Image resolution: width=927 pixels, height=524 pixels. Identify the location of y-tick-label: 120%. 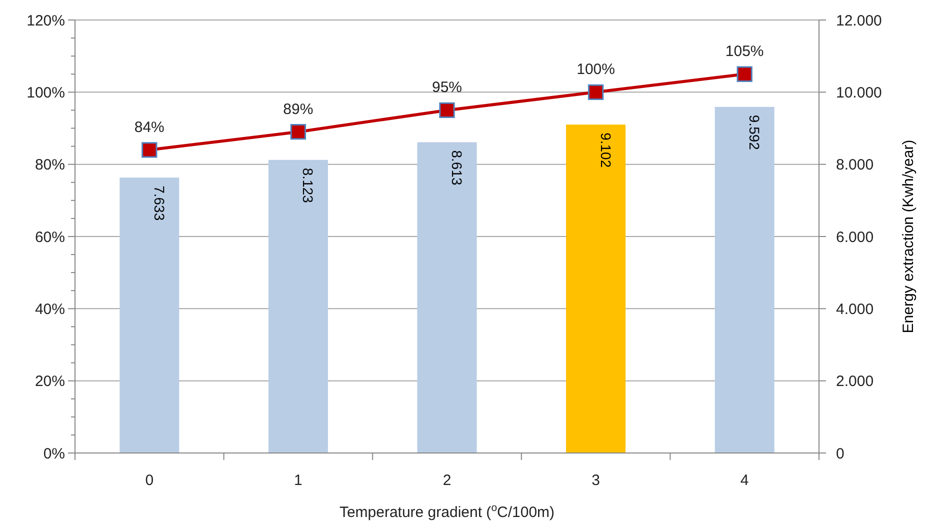
(45, 21).